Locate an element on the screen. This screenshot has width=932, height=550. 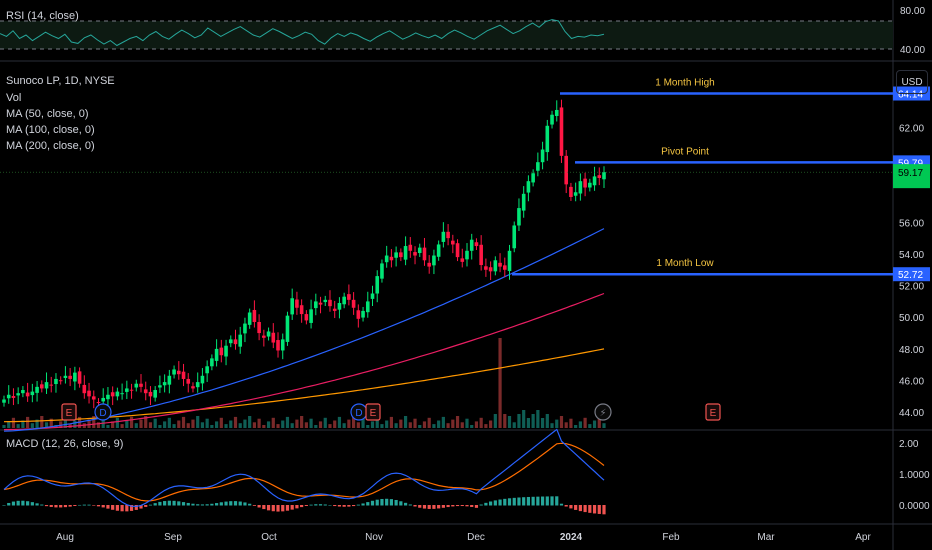
volume-indicator-label: Vol is located at coordinates (14, 98).